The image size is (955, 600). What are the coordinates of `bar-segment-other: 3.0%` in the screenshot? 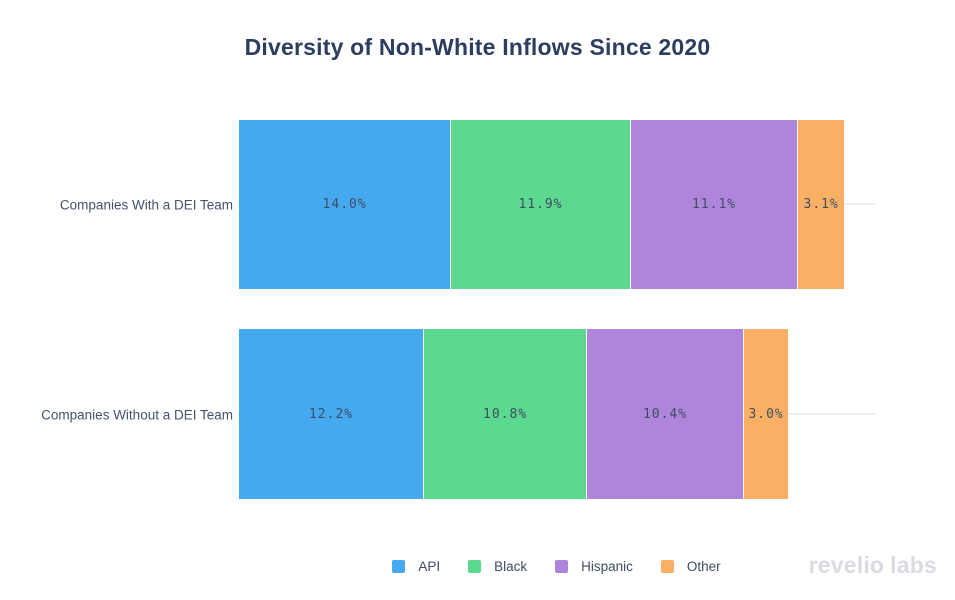 It's located at (765, 414).